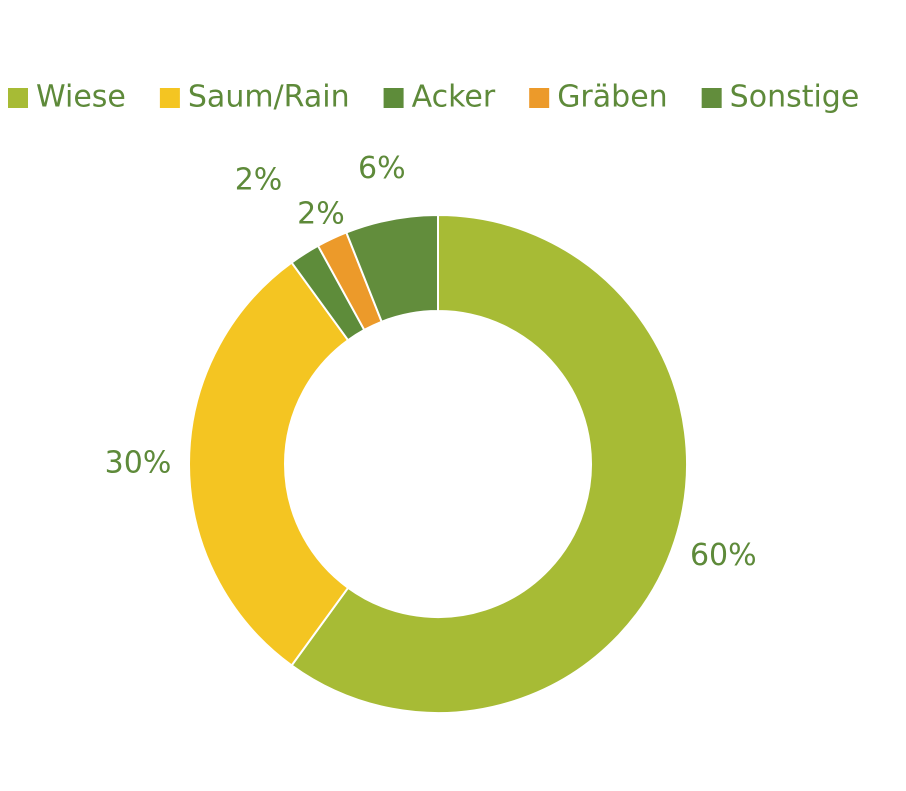  I want to click on data-label: 30%, so click(138, 463).